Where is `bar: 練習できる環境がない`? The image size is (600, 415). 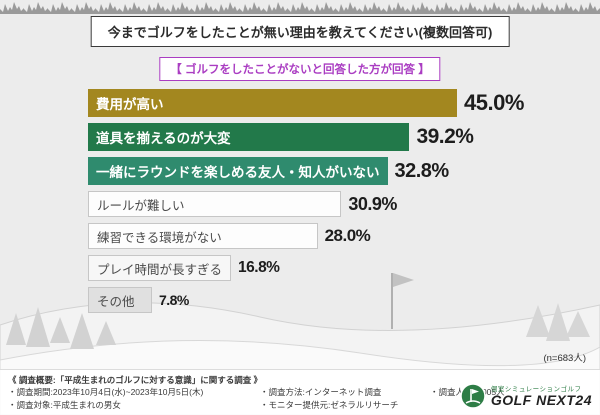
bar: 練習できる環境がない is located at coordinates (203, 236).